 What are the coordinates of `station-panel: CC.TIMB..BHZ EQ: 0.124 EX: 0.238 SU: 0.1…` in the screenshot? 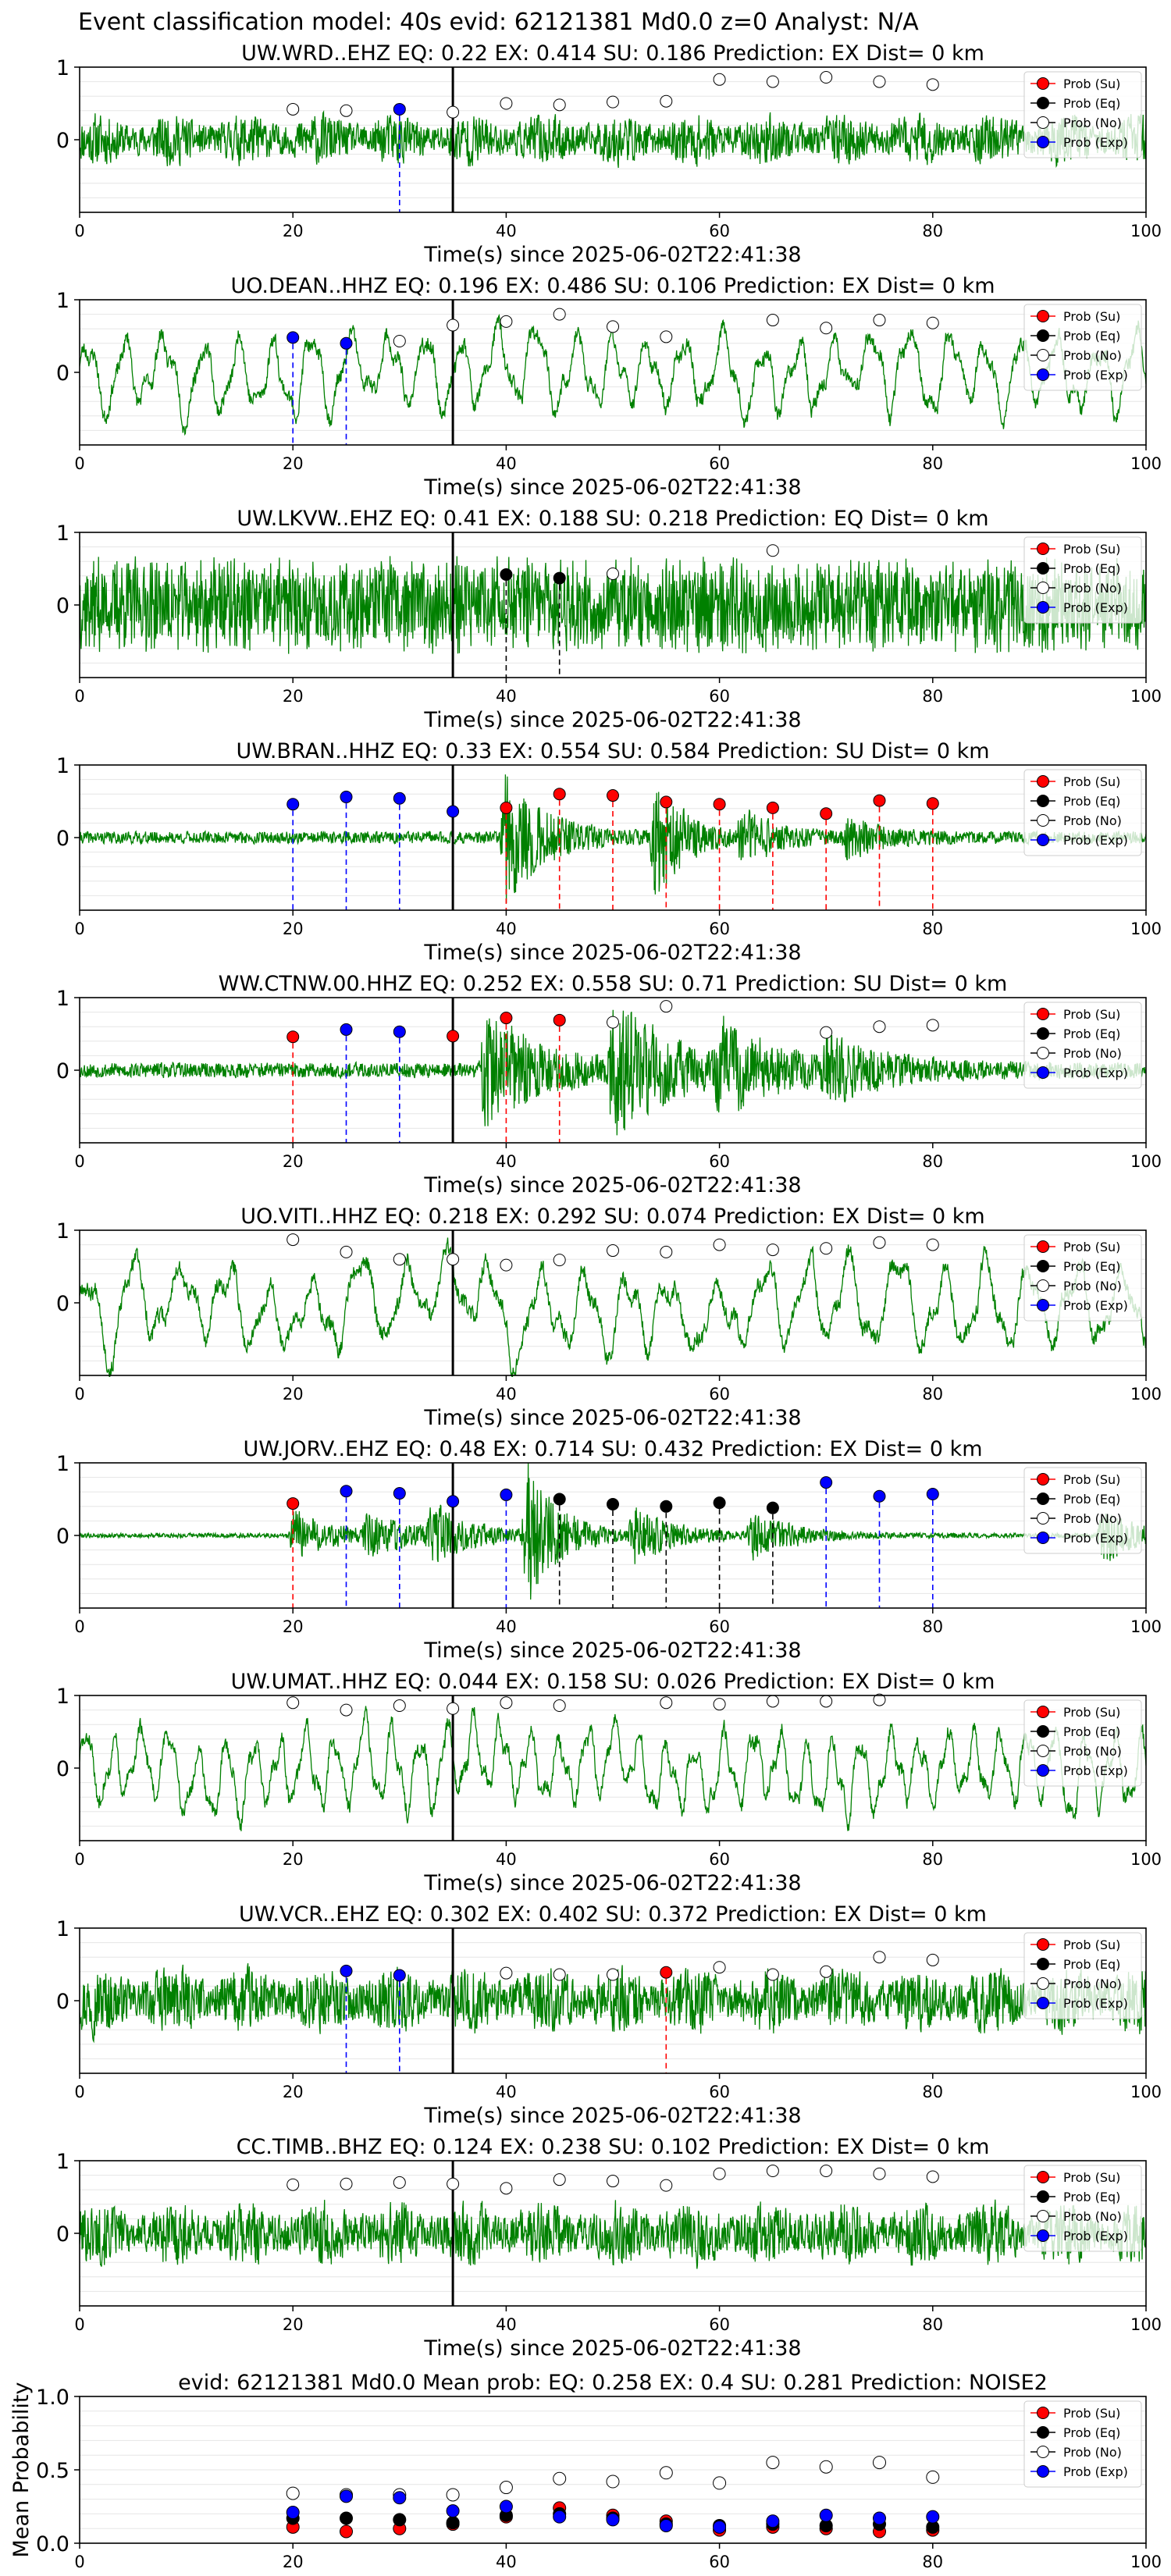 It's located at (609, 2248).